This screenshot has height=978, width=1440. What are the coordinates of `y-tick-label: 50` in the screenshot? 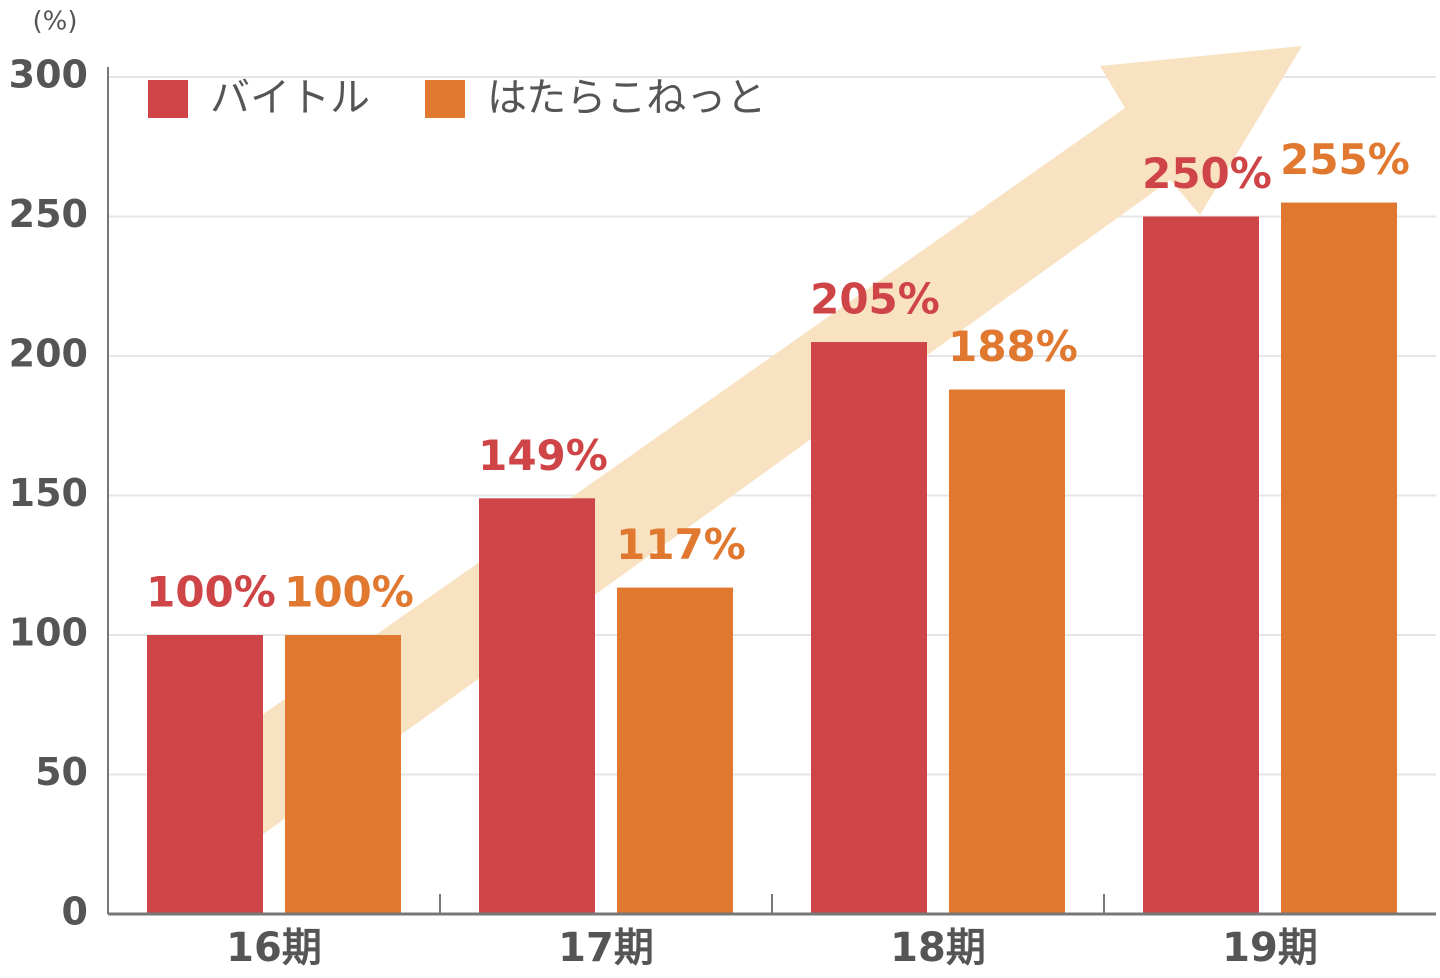 It's located at (61, 772).